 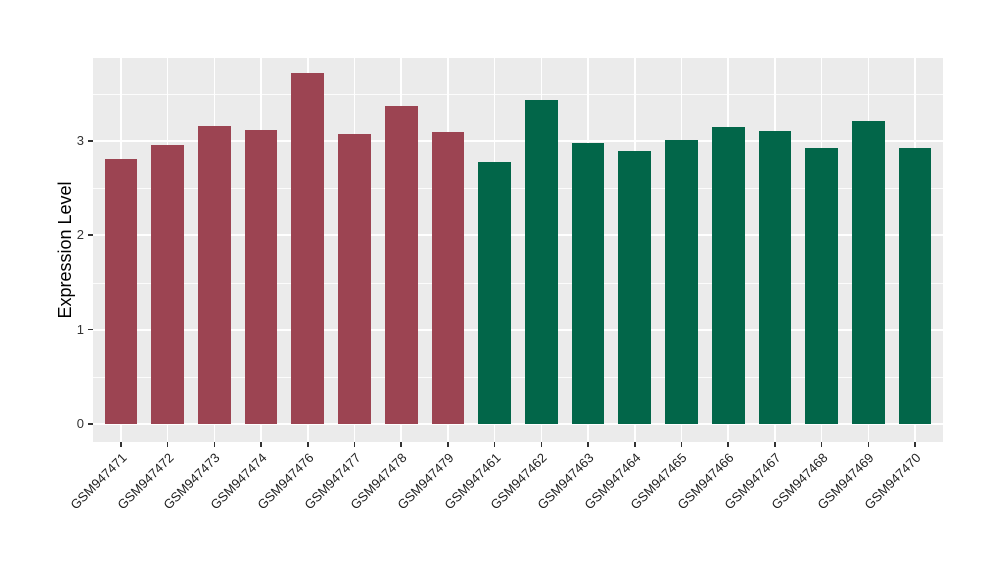 I want to click on bar-GSM947466, so click(x=728, y=275).